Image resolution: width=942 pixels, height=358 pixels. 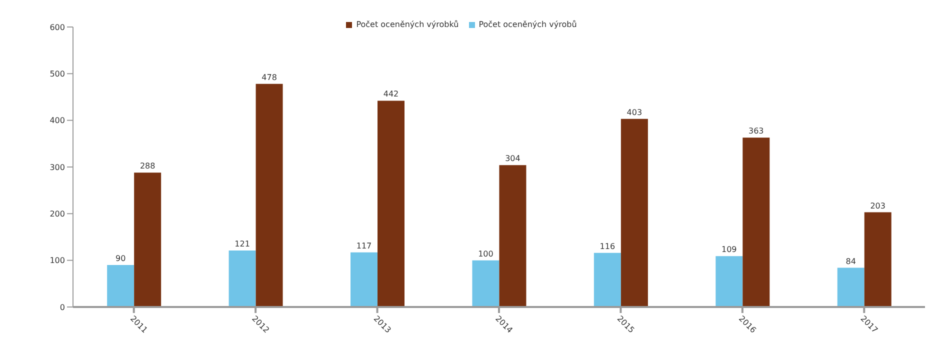 What do you see at coordinates (608, 246) in the screenshot?
I see `data-label: 116` at bounding box center [608, 246].